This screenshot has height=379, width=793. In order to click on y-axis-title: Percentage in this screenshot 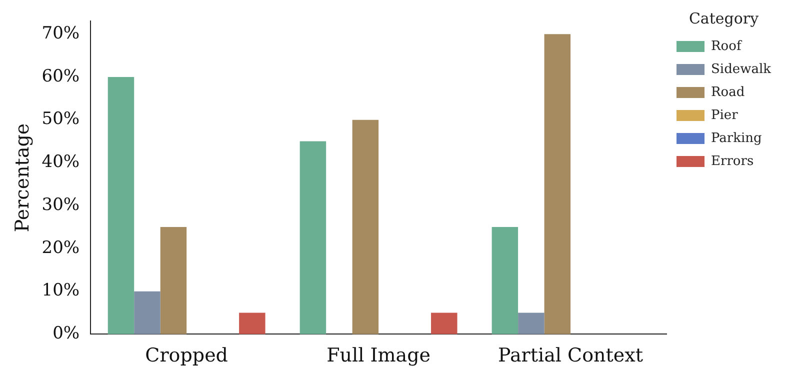, I will do `click(22, 177)`.